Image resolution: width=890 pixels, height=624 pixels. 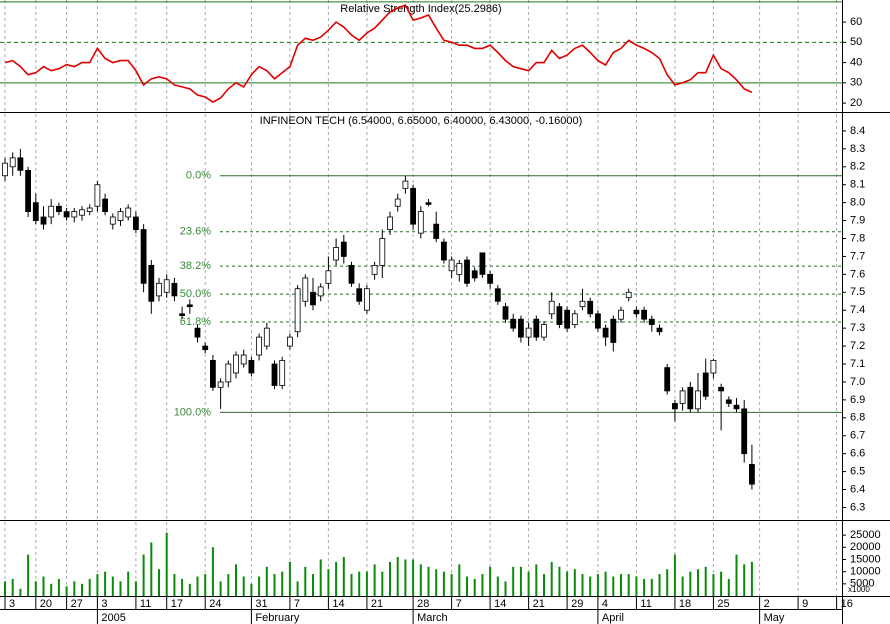 What do you see at coordinates (857, 310) in the screenshot?
I see `y-tick-label: 7.4` at bounding box center [857, 310].